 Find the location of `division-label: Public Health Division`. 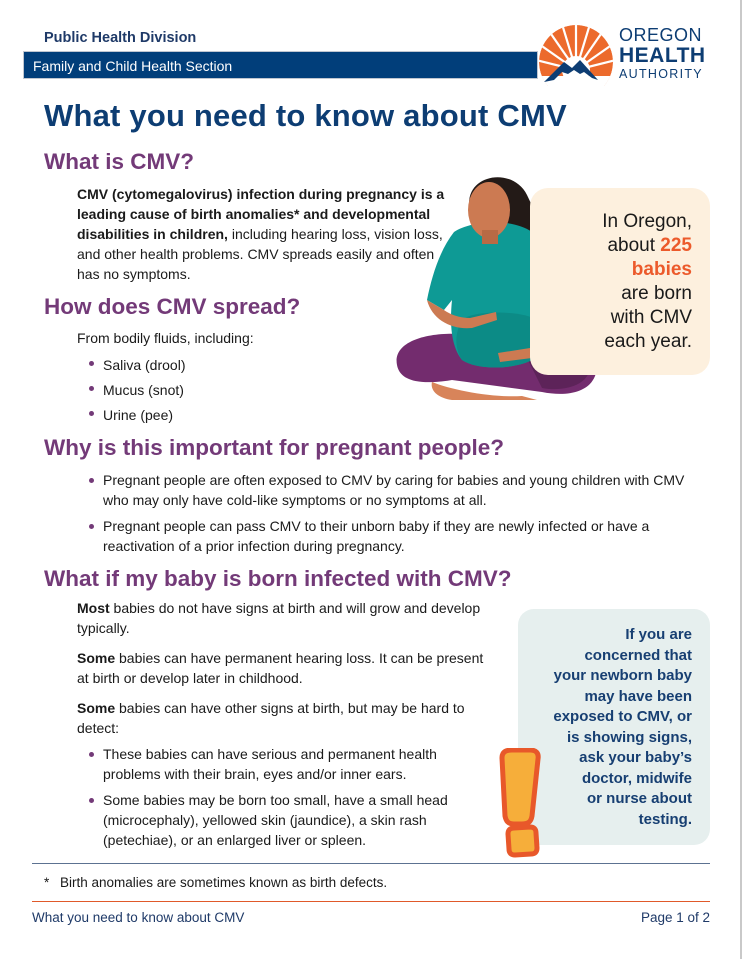

division-label: Public Health Division is located at coordinates (120, 38).